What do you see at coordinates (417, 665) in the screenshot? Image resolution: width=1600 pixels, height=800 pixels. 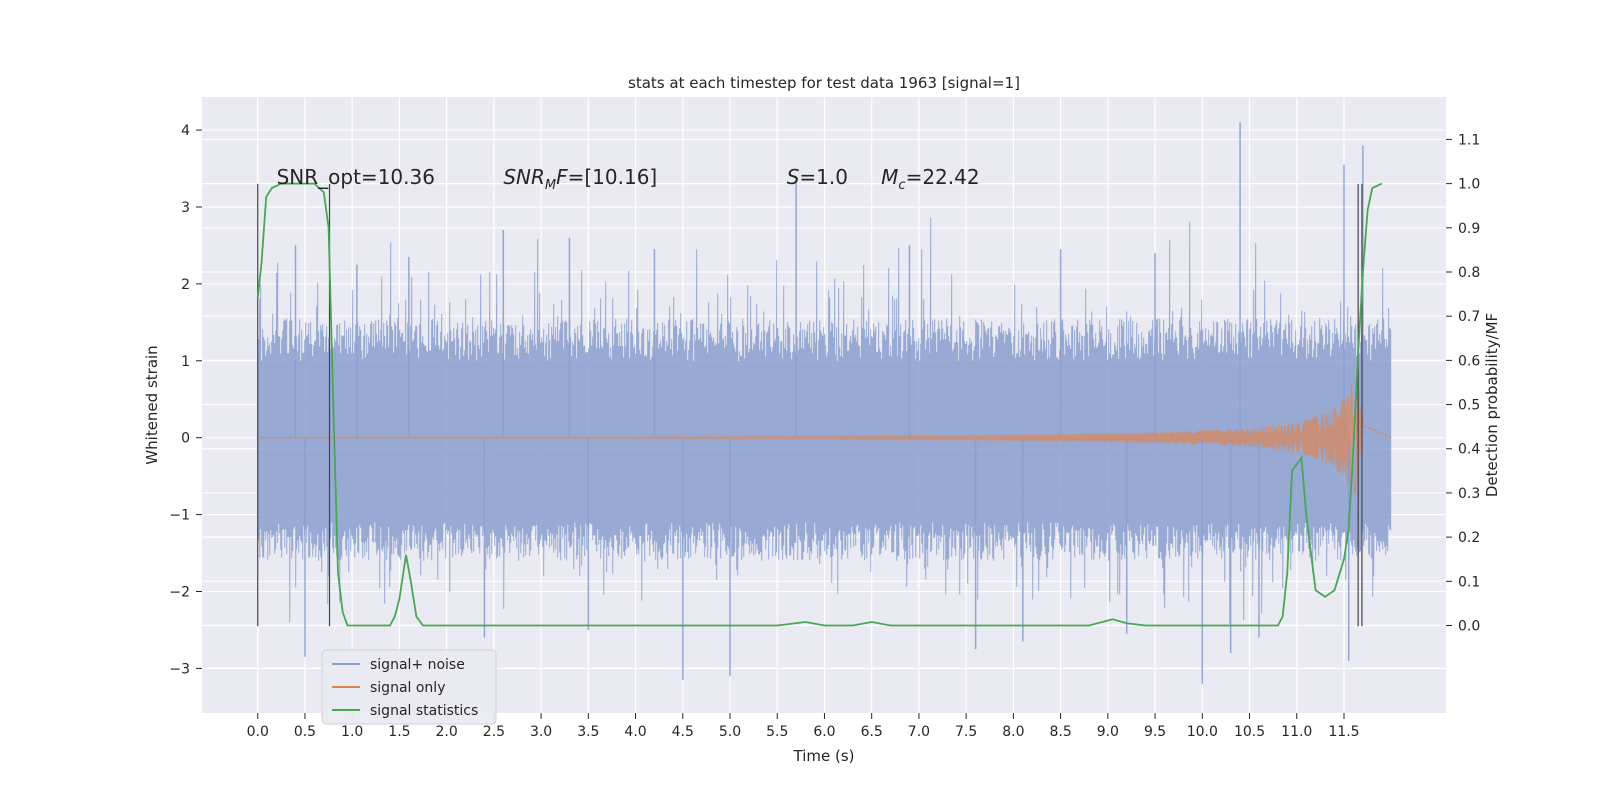 I see `legend-label: signal+ noise` at bounding box center [417, 665].